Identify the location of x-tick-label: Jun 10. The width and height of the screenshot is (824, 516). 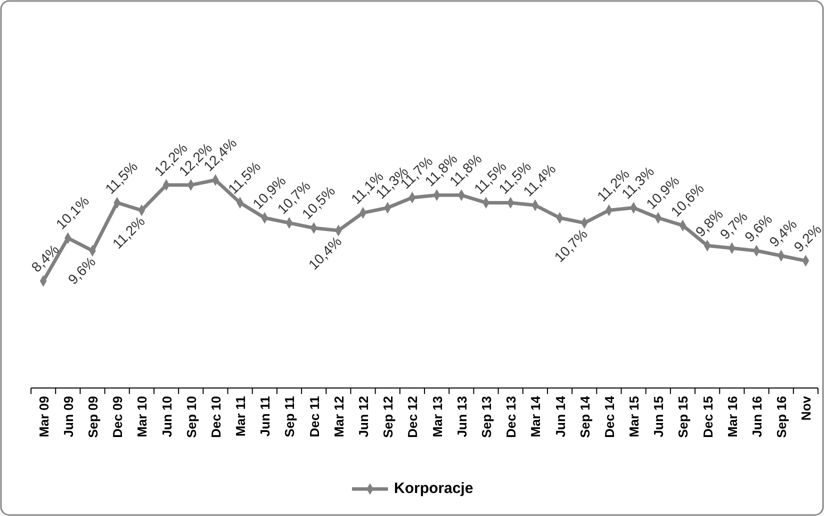
(166, 417).